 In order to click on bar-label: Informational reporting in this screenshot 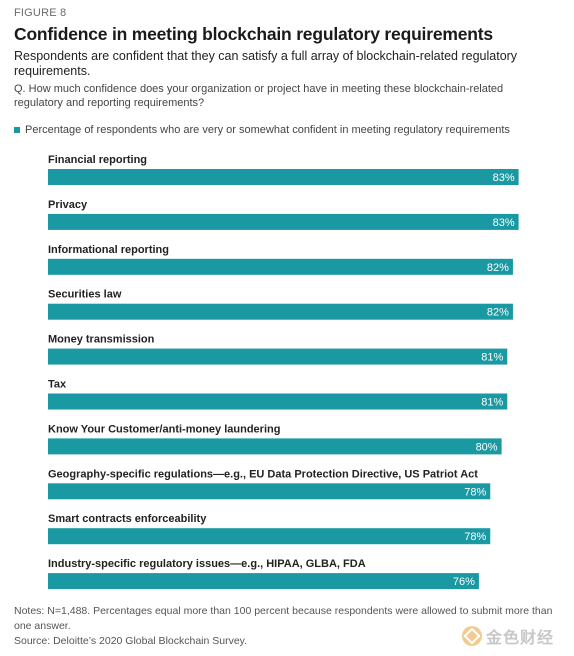, I will do `click(108, 250)`.